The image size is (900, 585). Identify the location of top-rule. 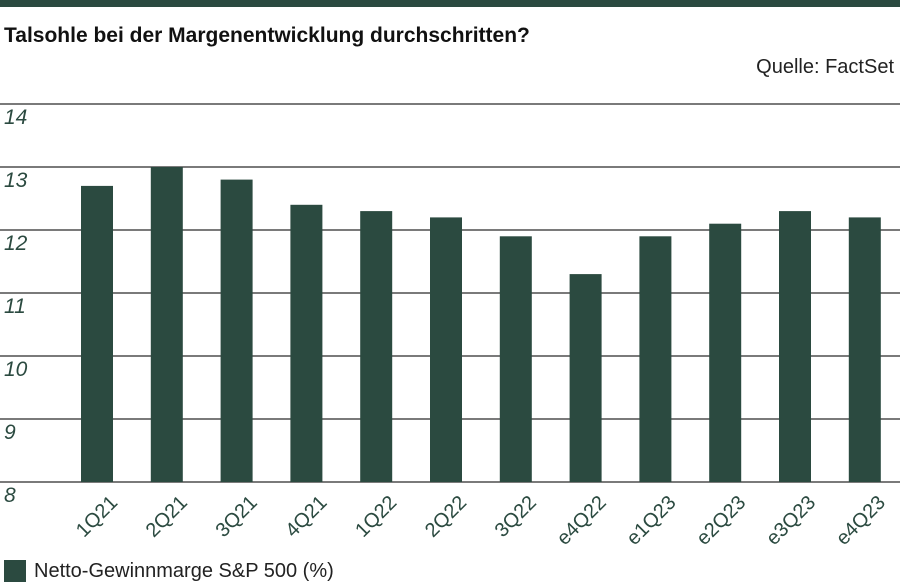
(450, 3).